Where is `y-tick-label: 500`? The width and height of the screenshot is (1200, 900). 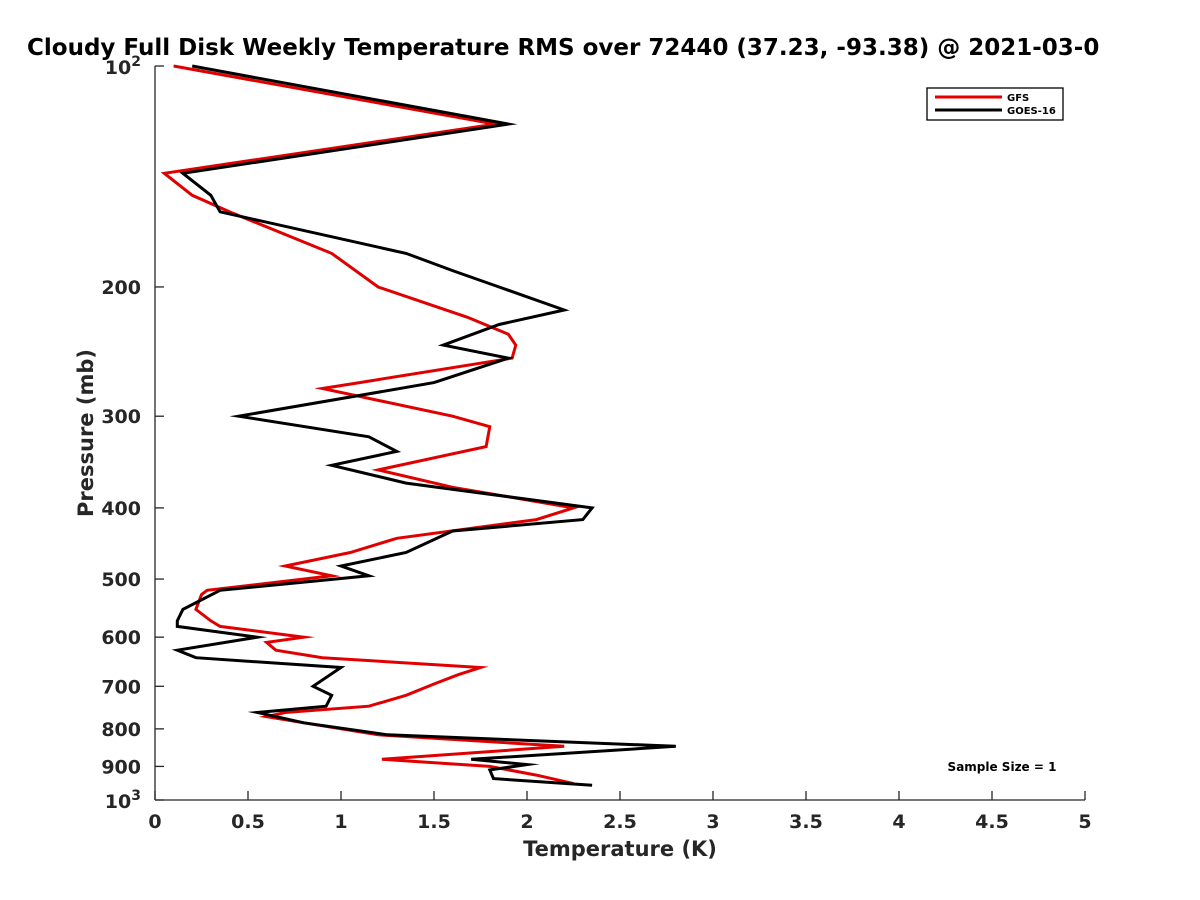 y-tick-label: 500 is located at coordinates (121, 580).